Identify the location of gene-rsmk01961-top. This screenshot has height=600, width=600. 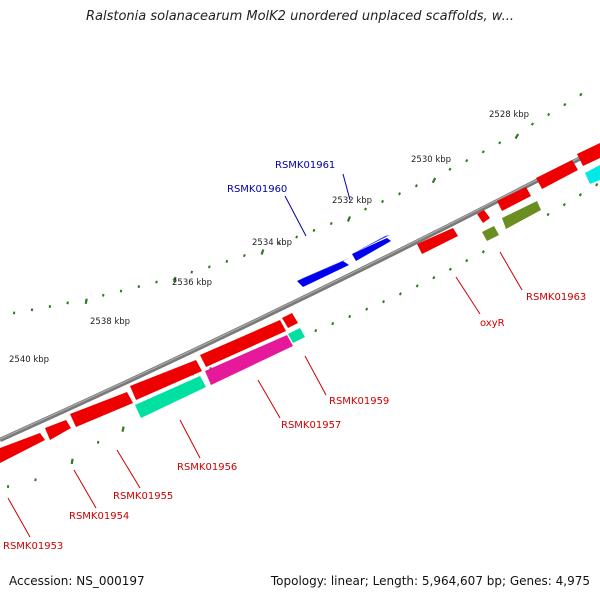
(371, 244).